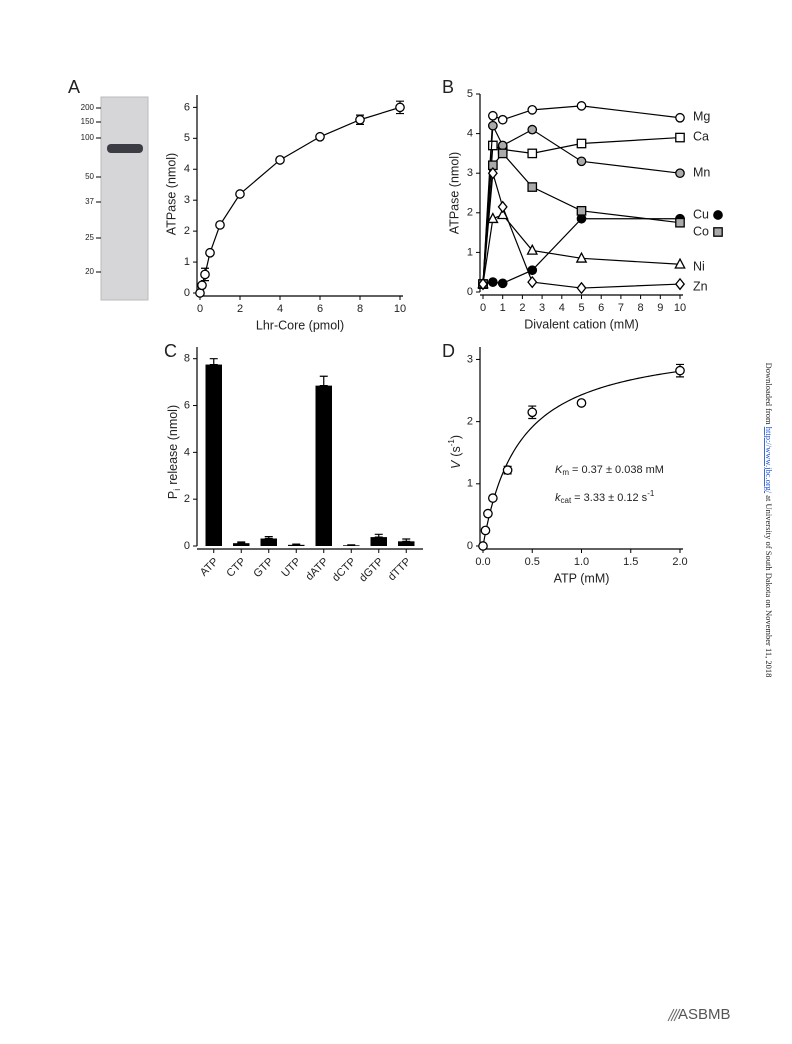 This screenshot has height=1044, width=792. Describe the element at coordinates (699, 266) in the screenshot. I see `legend-label: Ni` at that location.